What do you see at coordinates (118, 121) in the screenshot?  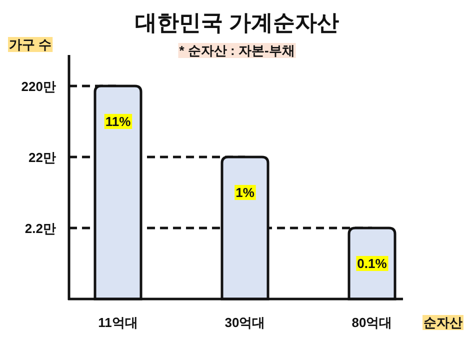 I see `annotation: 11%` at bounding box center [118, 121].